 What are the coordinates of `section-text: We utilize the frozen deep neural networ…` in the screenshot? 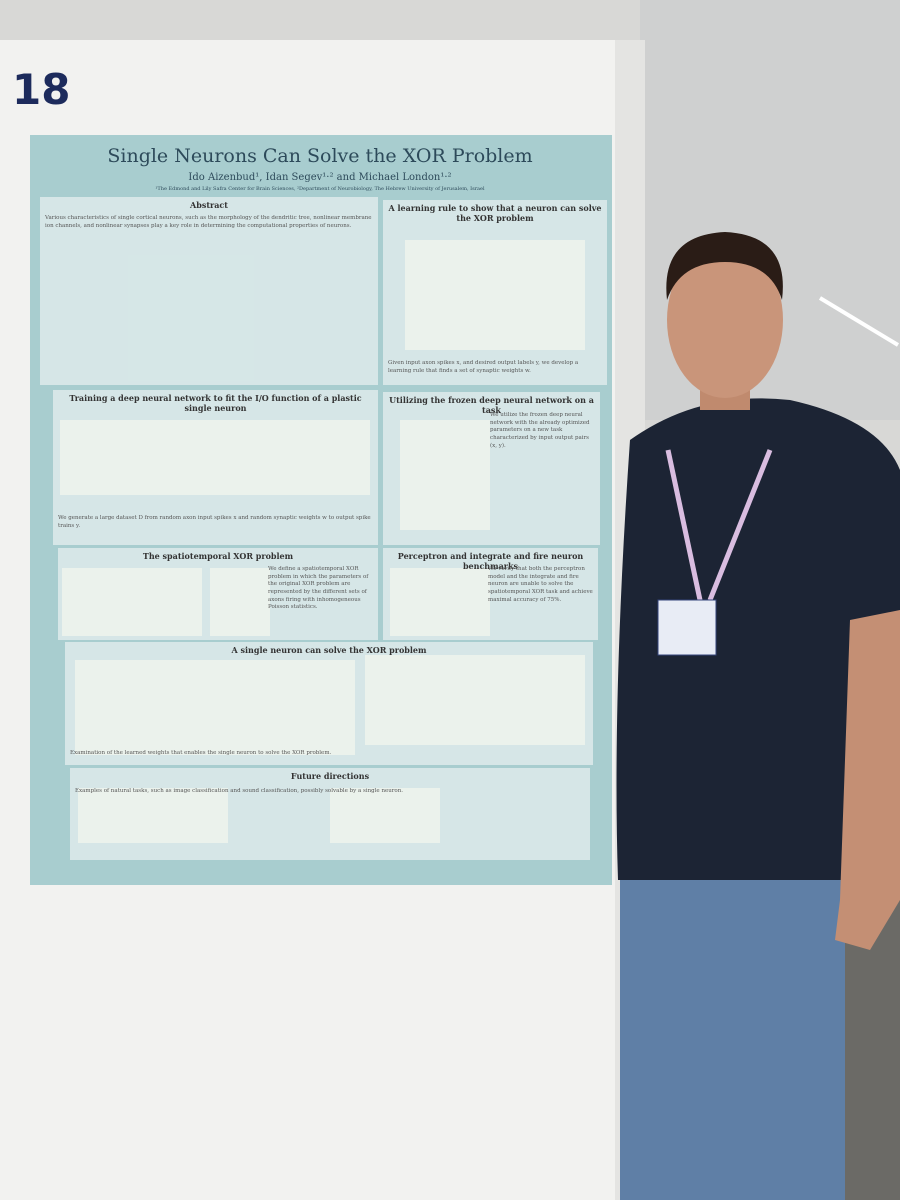 It's located at (540, 430).